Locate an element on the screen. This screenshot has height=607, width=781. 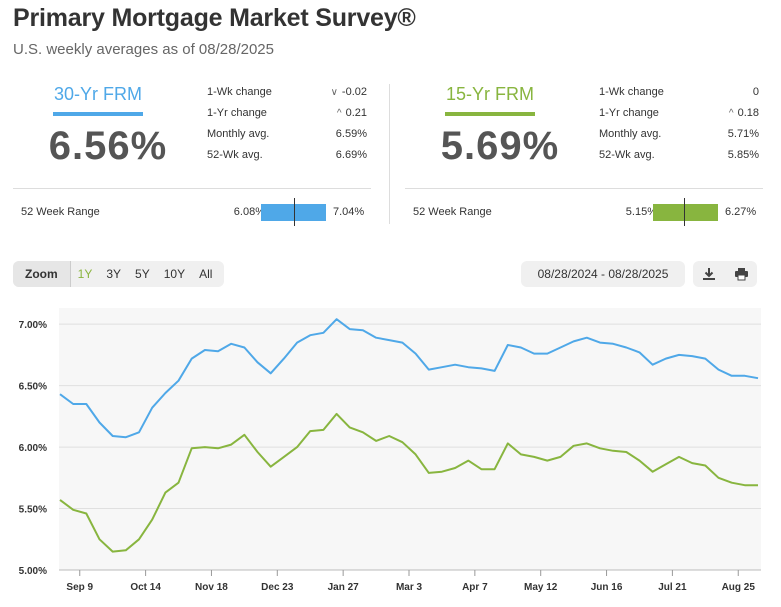
fr15-yr-change-value: ^ 0.18 is located at coordinates (744, 113).